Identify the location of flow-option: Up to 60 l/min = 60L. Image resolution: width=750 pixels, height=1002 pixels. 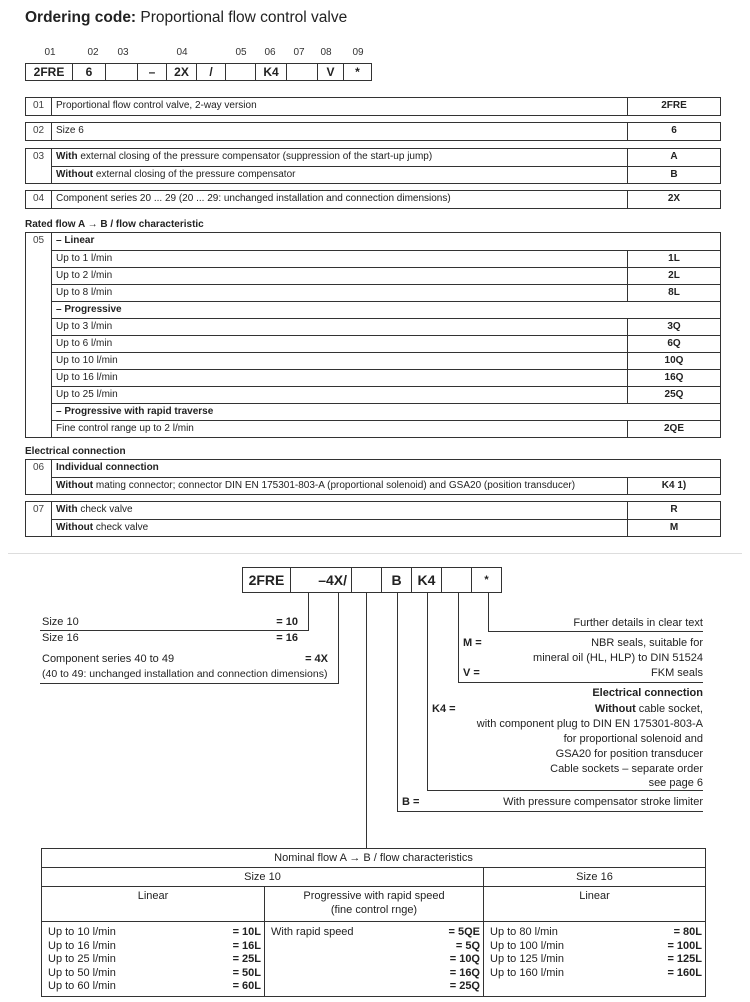
(154, 987).